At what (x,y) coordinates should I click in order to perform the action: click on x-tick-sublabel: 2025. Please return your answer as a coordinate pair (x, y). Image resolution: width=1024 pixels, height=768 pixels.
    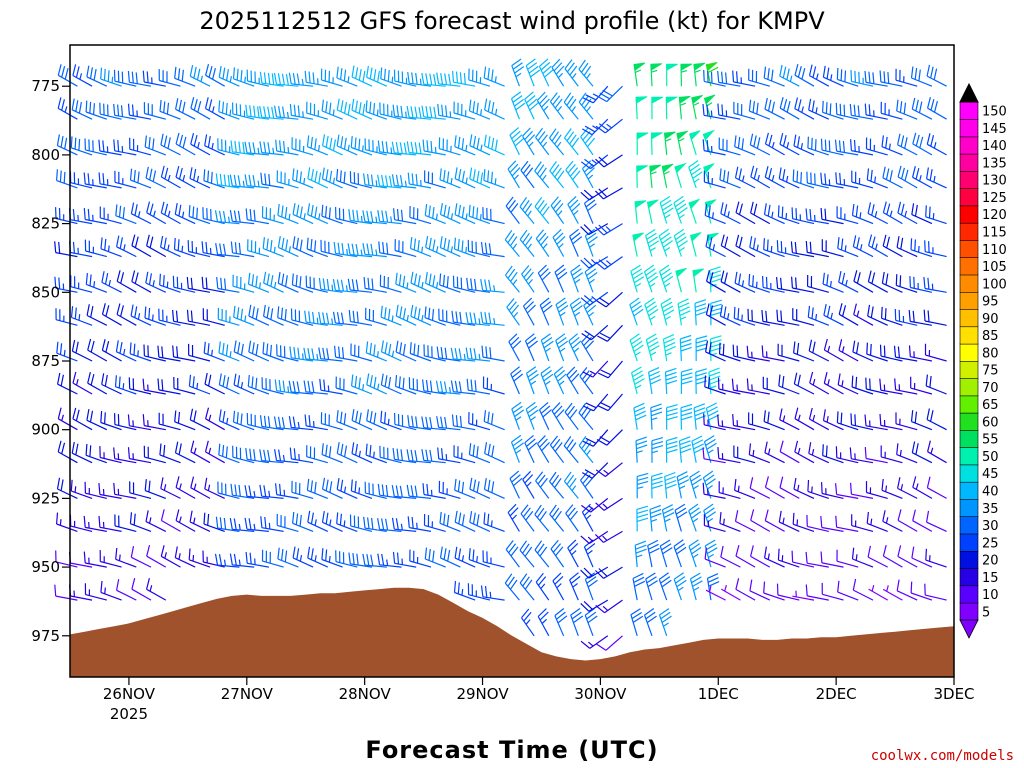
    Looking at the image, I should click on (129, 714).